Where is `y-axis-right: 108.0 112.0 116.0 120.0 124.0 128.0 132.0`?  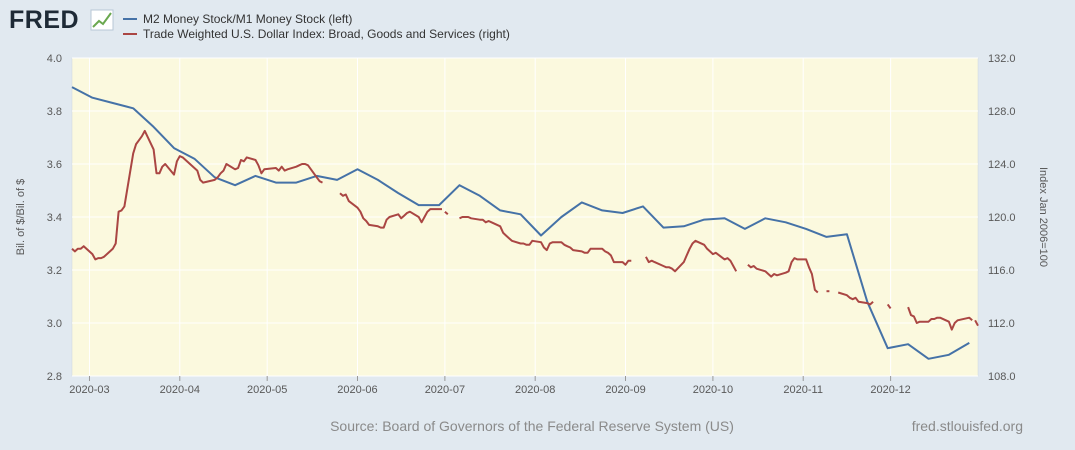
y-axis-right: 108.0 112.0 116.0 120.0 124.0 128.0 132.0 is located at coordinates (1002, 218).